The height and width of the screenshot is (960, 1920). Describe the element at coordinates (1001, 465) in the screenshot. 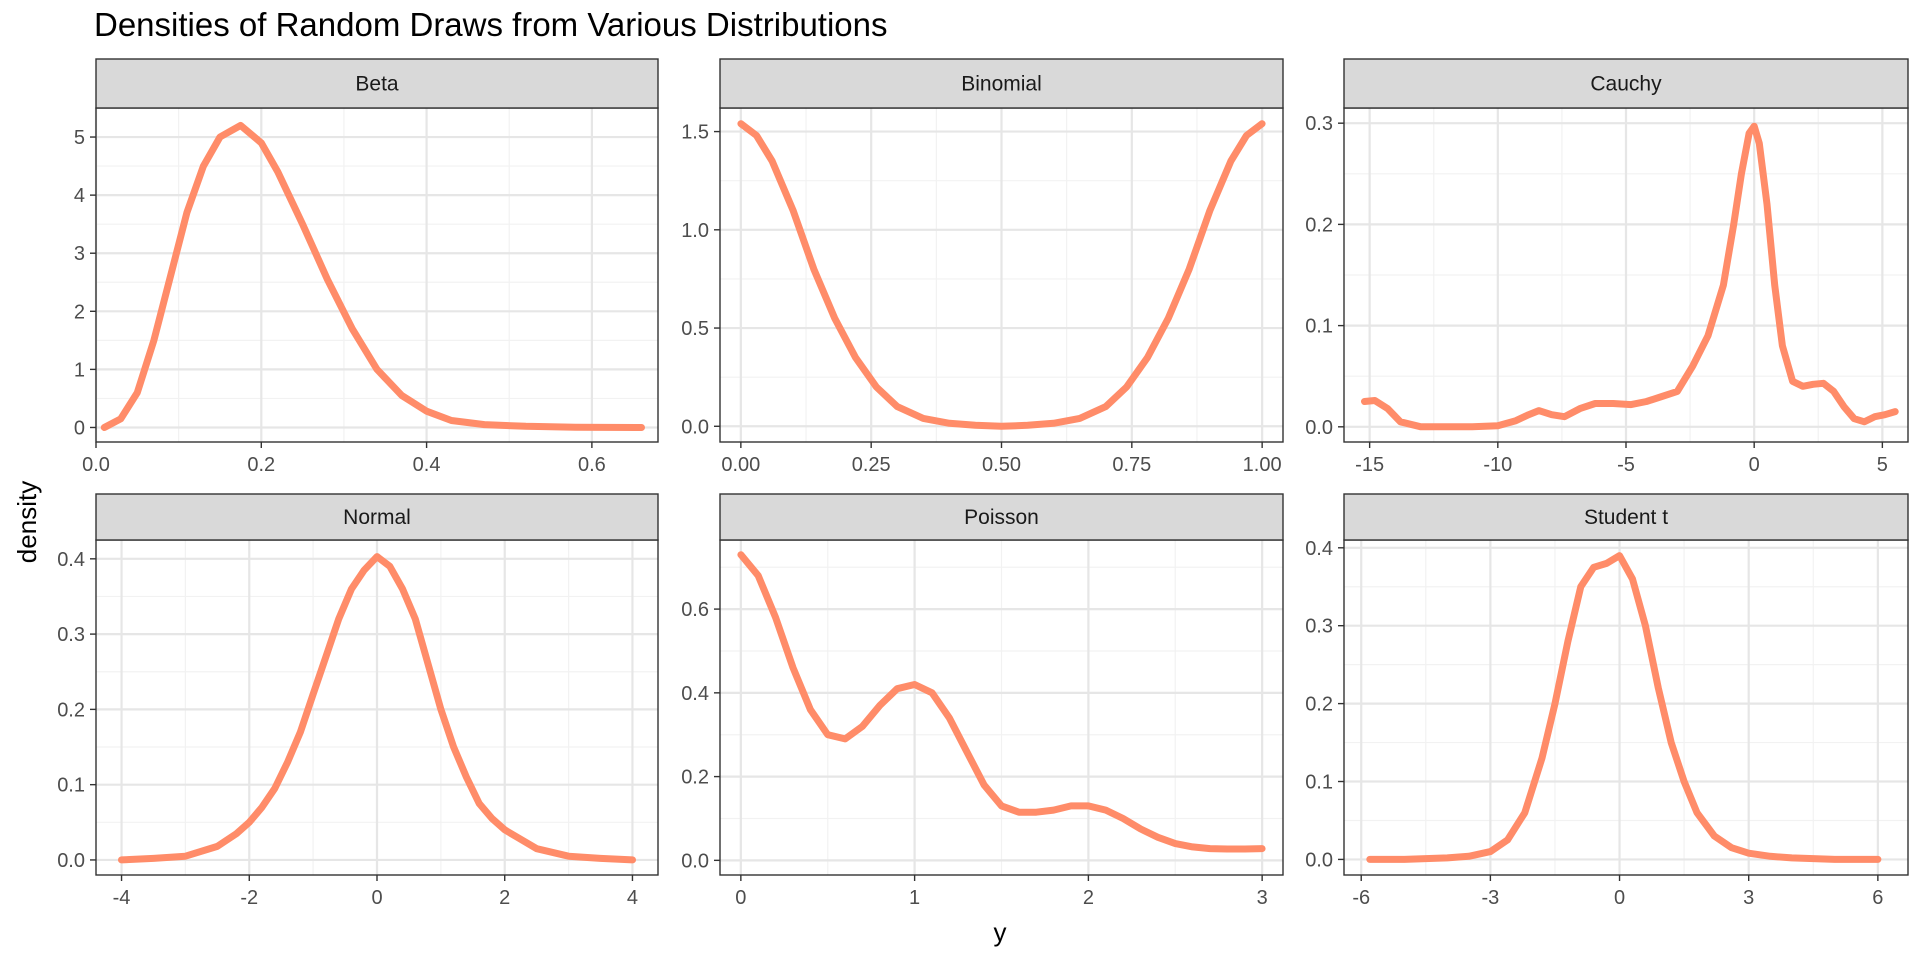

I see `x-tick-label: 0.50` at that location.